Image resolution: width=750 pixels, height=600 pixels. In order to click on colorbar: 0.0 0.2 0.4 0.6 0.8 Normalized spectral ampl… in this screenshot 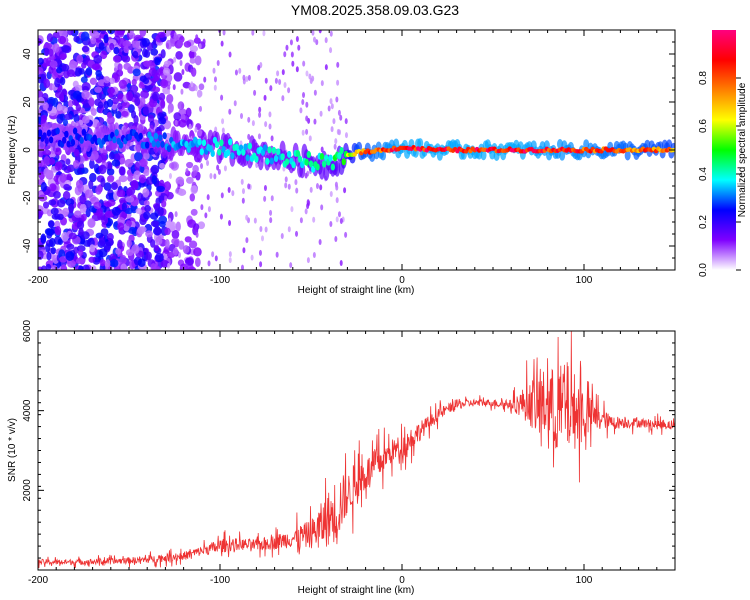, I will do `click(723, 153)`.